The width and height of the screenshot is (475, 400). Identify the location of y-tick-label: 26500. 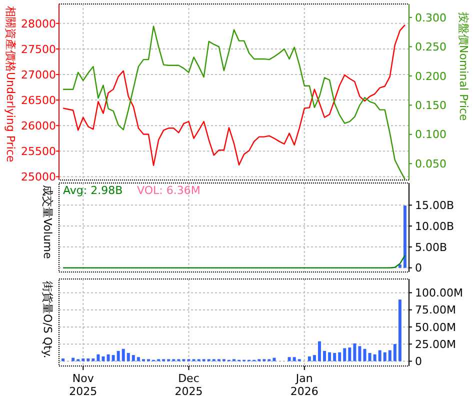
(38, 100).